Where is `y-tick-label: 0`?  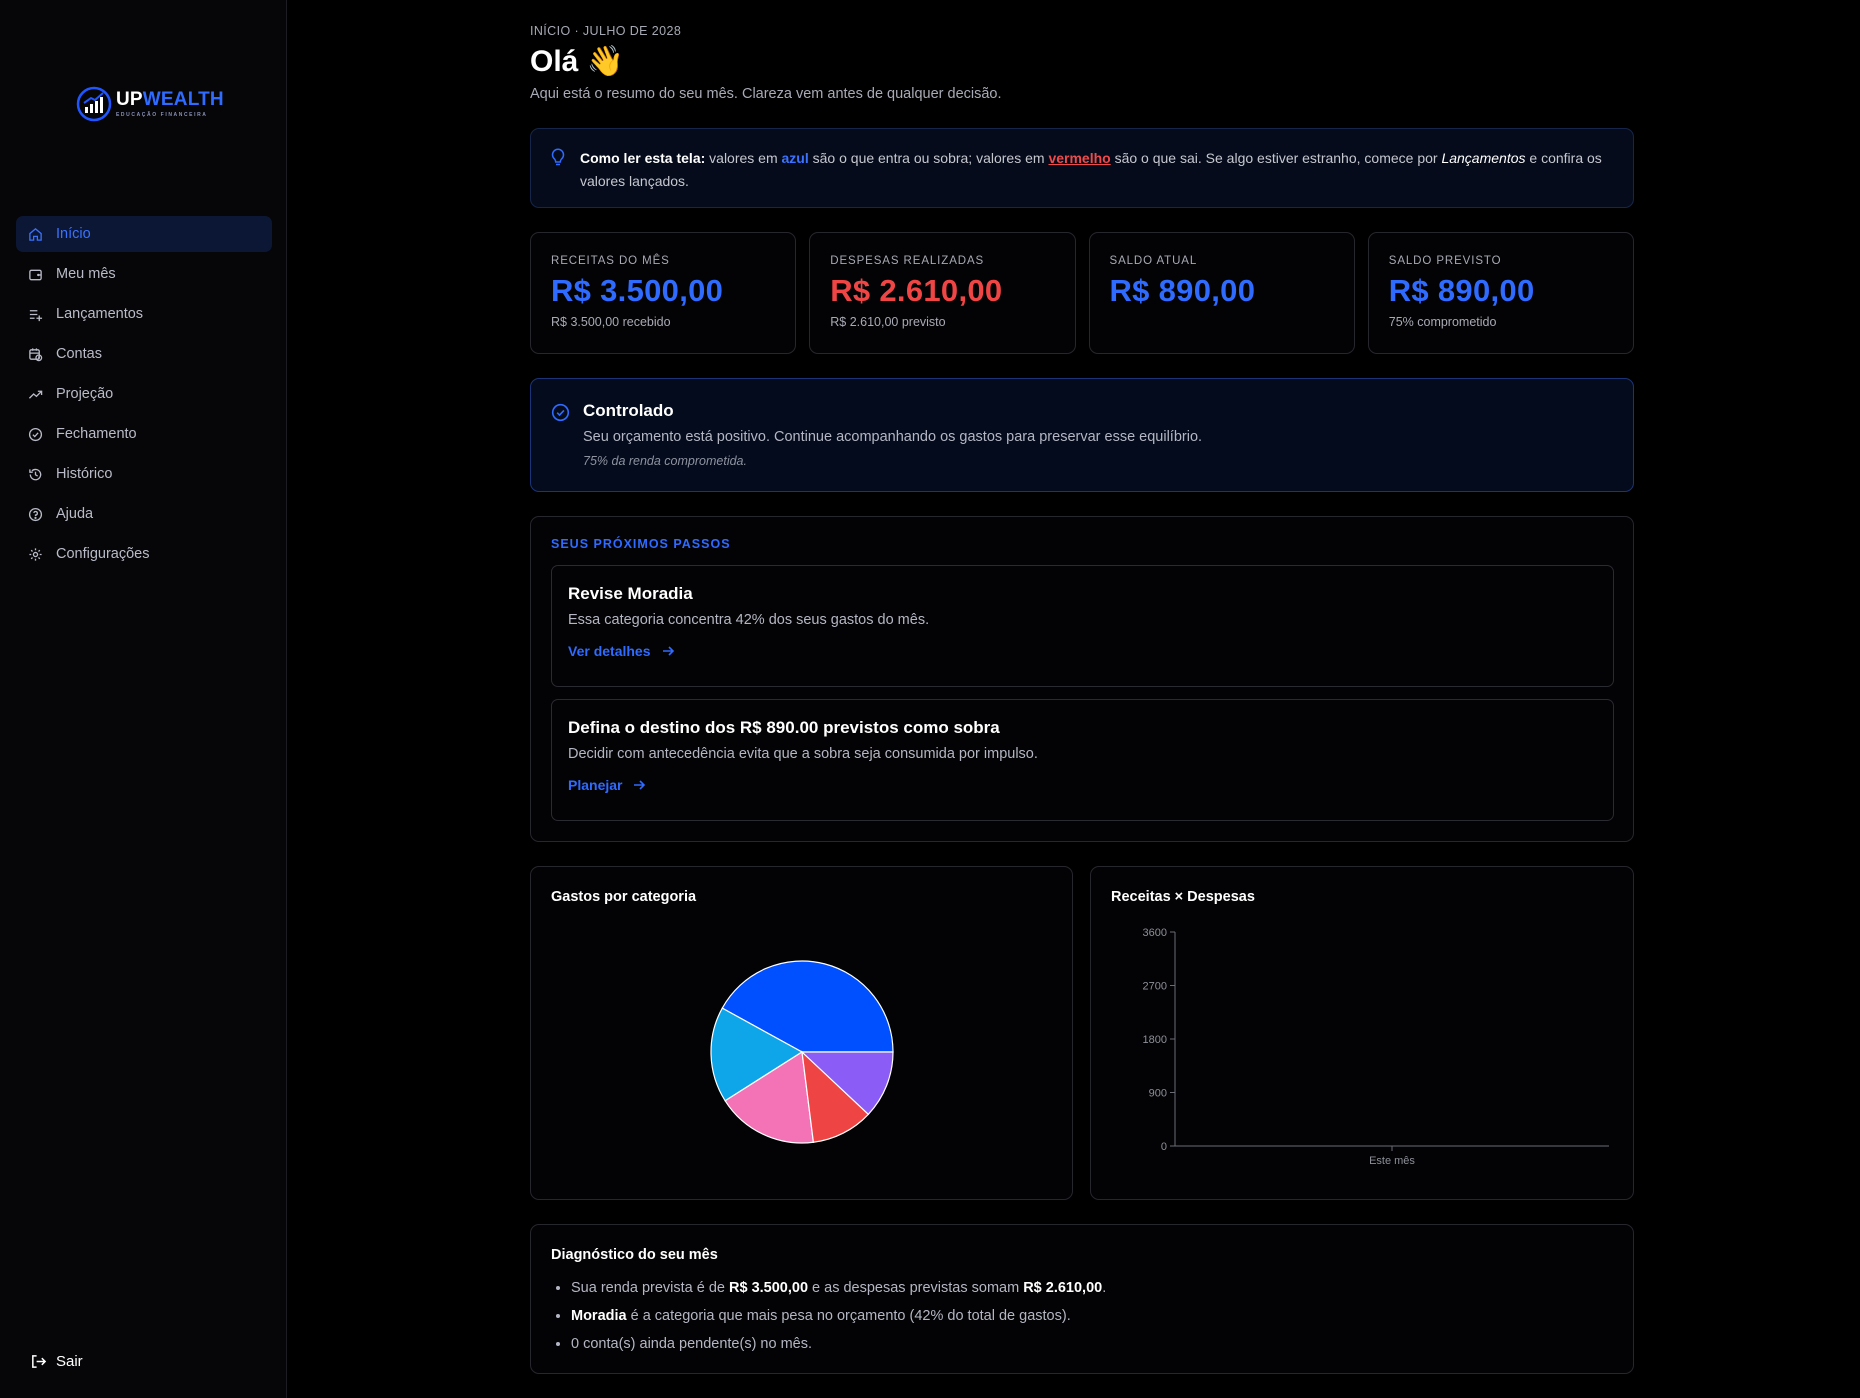 y-tick-label: 0 is located at coordinates (1164, 1147).